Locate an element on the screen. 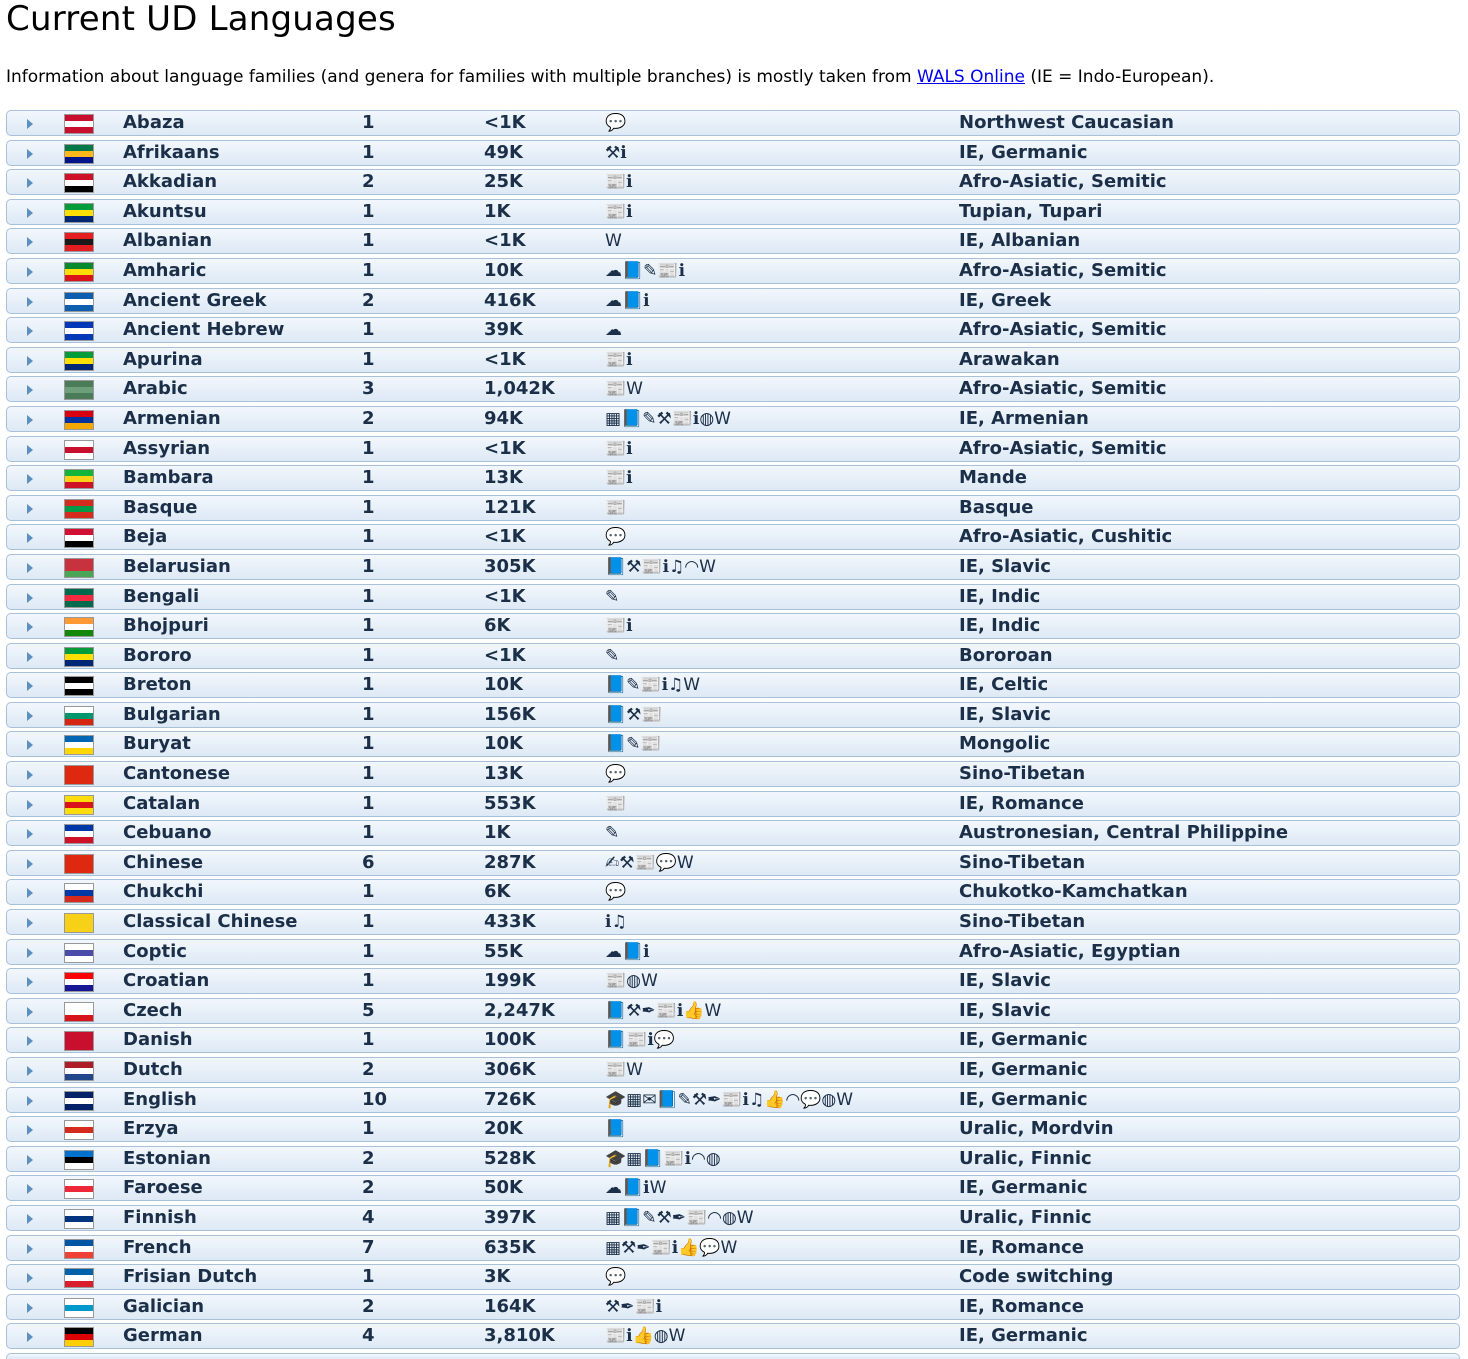  language-row: Finnish 4 397K ▦📘✎⚒✒📰◠◍W Uralic, Finnic is located at coordinates (733, 1217).